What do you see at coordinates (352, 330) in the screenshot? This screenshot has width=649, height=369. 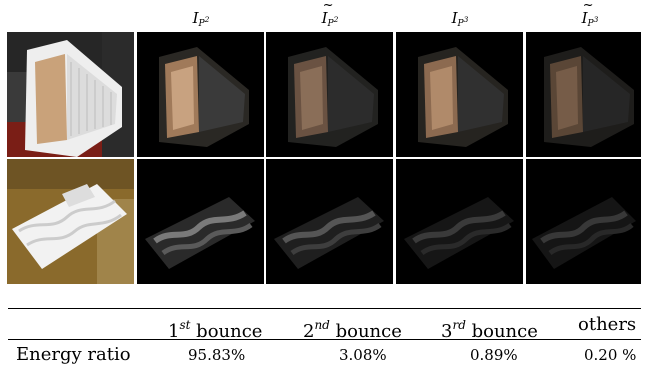 I see `header-2nd-bounce: 2nd bounce` at bounding box center [352, 330].